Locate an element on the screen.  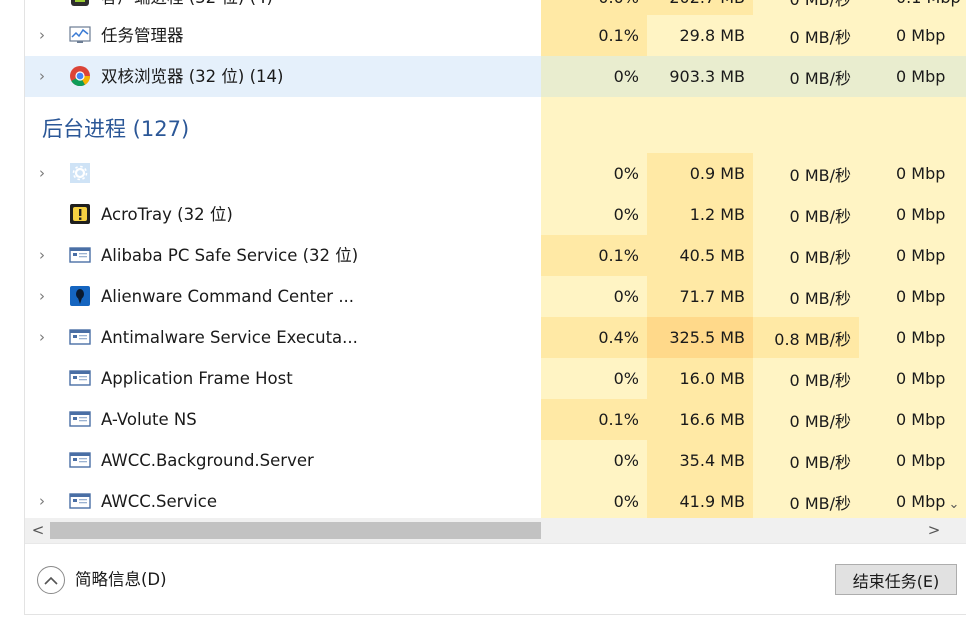
acrotray-icon is located at coordinates (80, 214).